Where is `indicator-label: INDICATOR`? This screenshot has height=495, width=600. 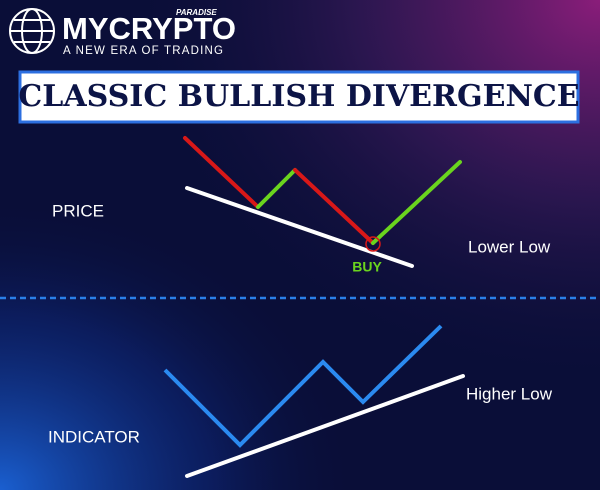
indicator-label: INDICATOR is located at coordinates (94, 436).